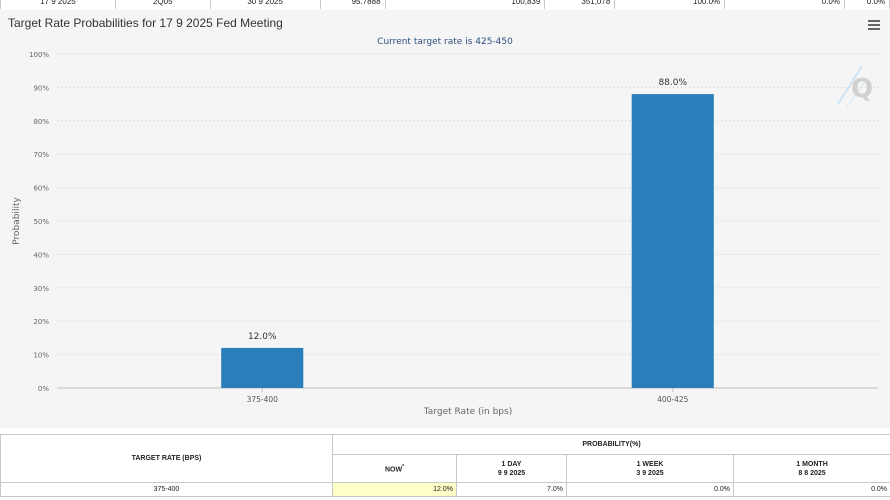 This screenshot has height=500, width=890. What do you see at coordinates (511, 473) in the screenshot?
I see `column-date: 9 9 2025` at bounding box center [511, 473].